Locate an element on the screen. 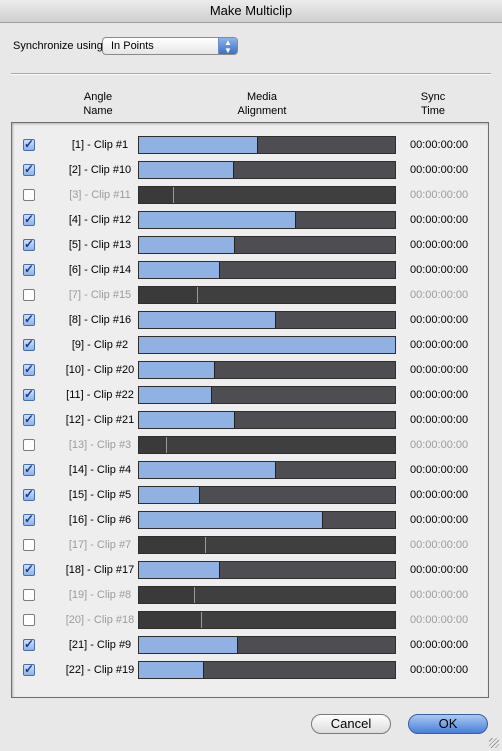 This screenshot has height=751, width=502. clip-row: [13] - Clip #3 00:00:00:00 is located at coordinates (250, 445).